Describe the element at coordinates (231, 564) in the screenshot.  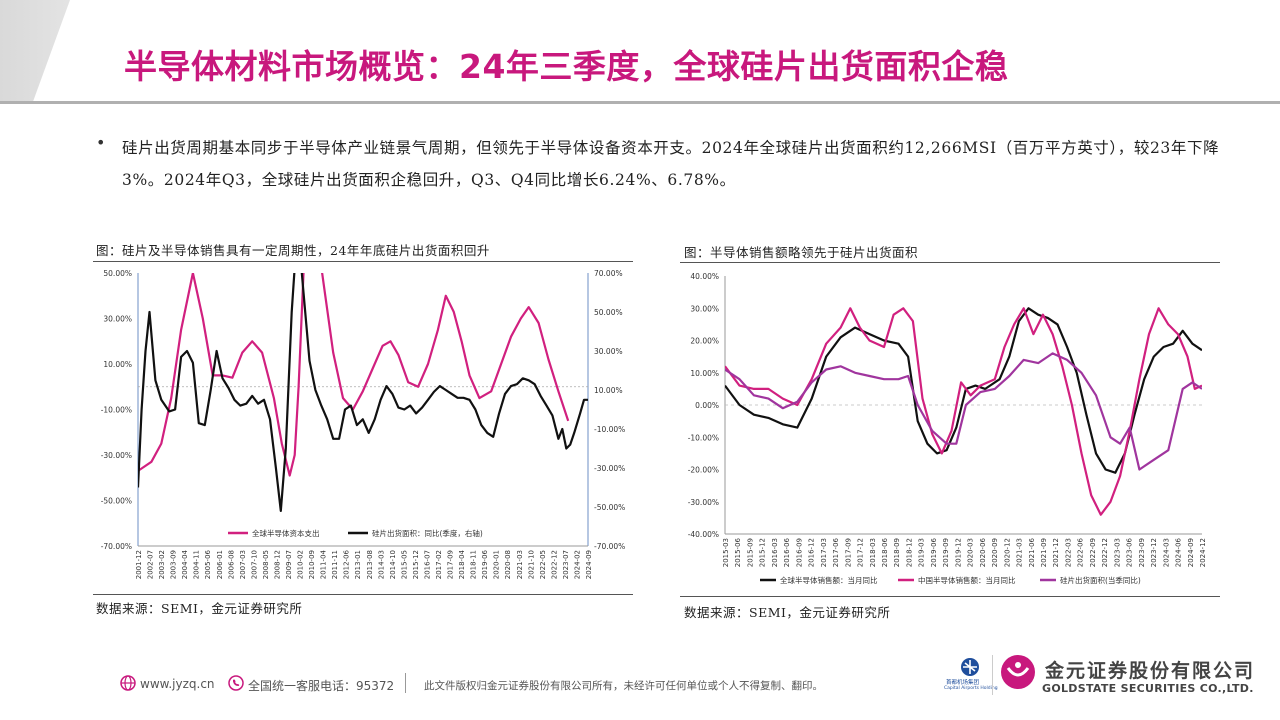
I see `x-tick-label: 2006-08` at that location.